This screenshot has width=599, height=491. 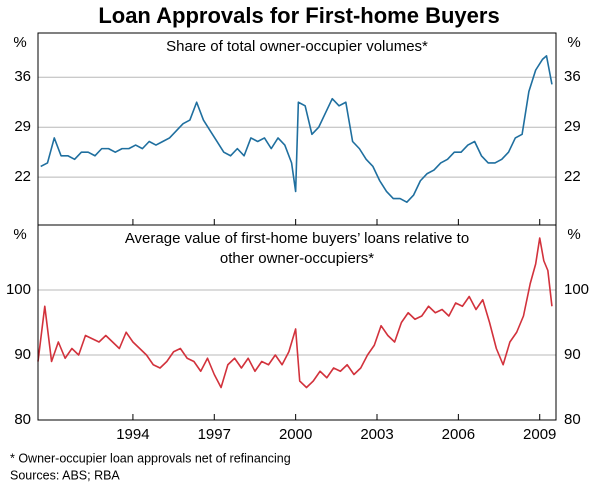 I want to click on y2-tick-label: 100, so click(x=576, y=289).